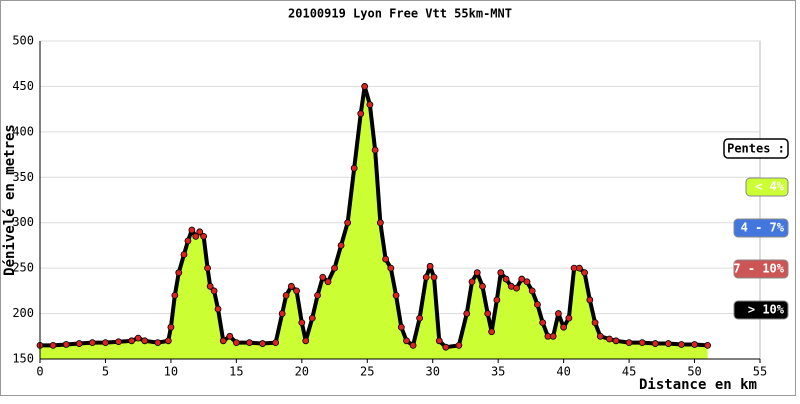 This screenshot has height=404, width=800. I want to click on x-tick-label: 10, so click(171, 372).